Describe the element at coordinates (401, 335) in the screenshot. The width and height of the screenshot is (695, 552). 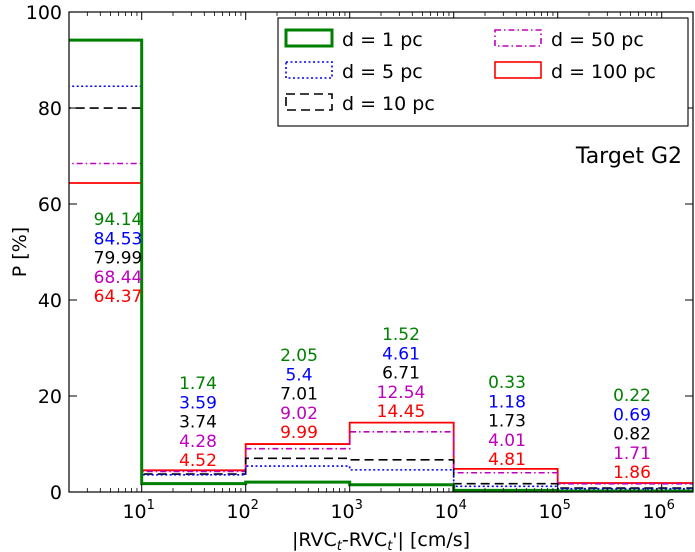
I see `data-label-bin4-series1: 1.52` at that location.